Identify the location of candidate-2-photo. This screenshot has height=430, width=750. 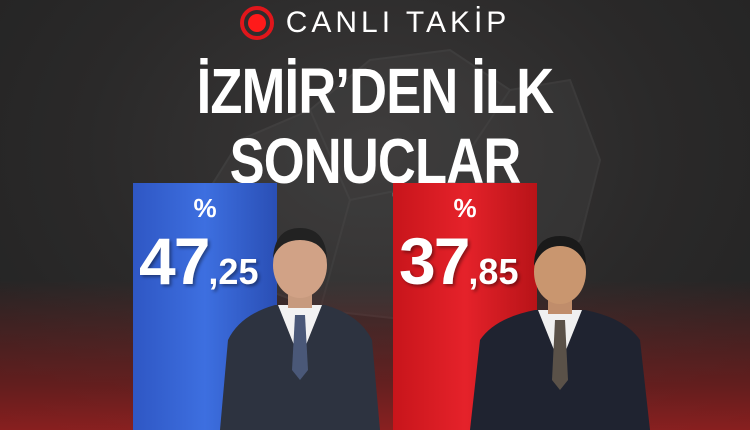
(560, 333).